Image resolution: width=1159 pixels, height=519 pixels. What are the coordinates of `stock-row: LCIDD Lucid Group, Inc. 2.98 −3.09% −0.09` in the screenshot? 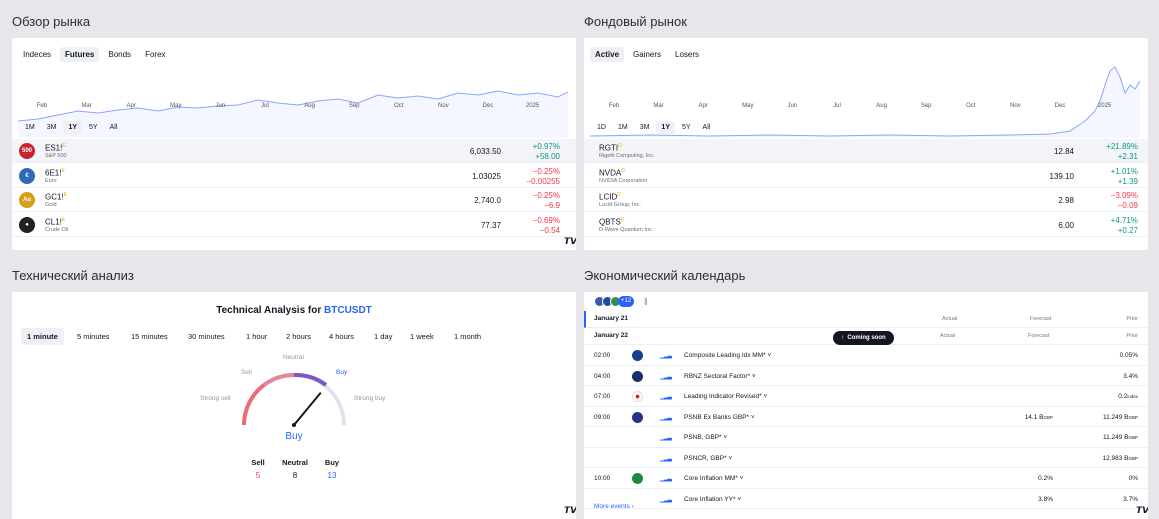 It's located at (866, 200).